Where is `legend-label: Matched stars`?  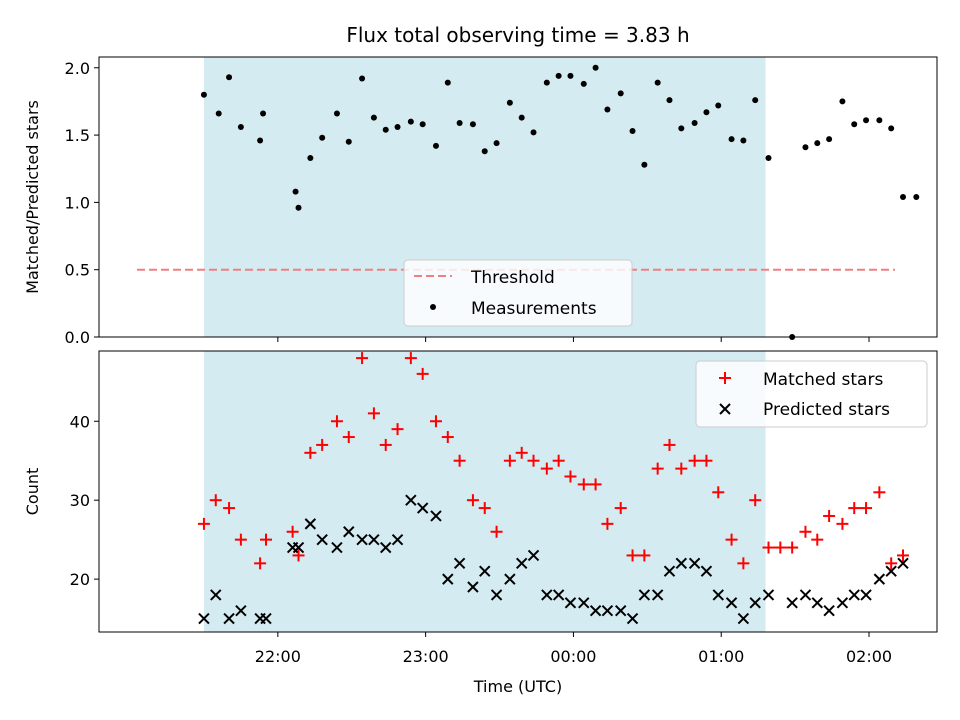 legend-label: Matched stars is located at coordinates (823, 380).